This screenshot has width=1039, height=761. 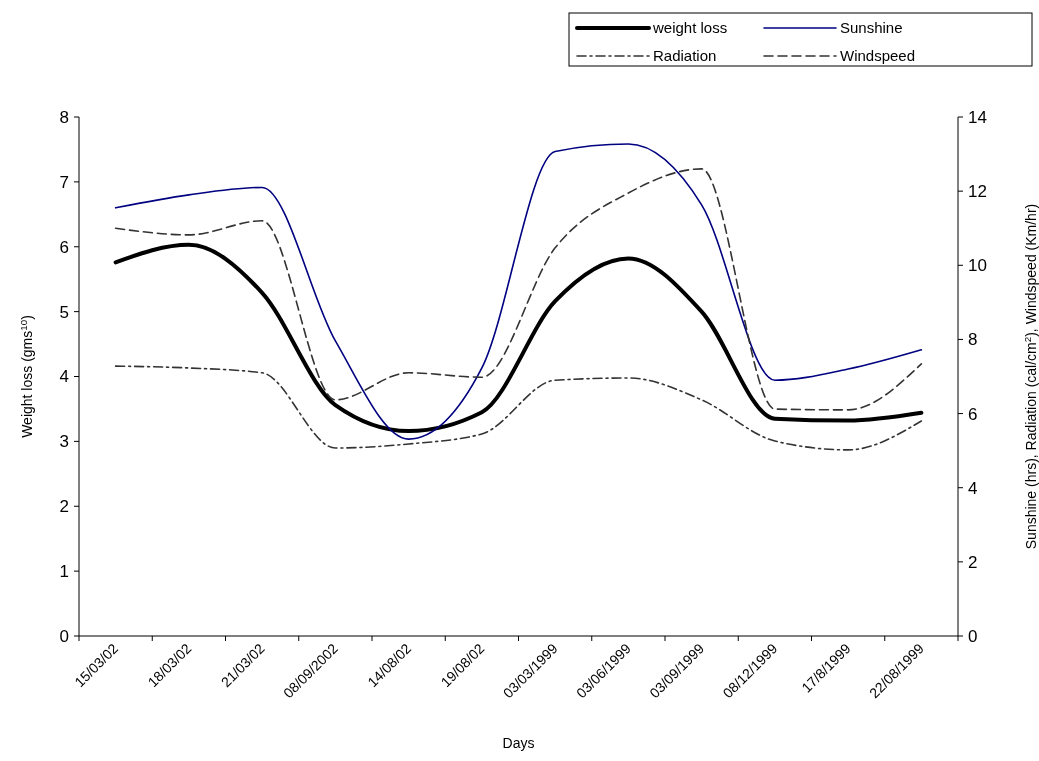 I want to click on x-axis-title: Days, so click(x=518, y=743).